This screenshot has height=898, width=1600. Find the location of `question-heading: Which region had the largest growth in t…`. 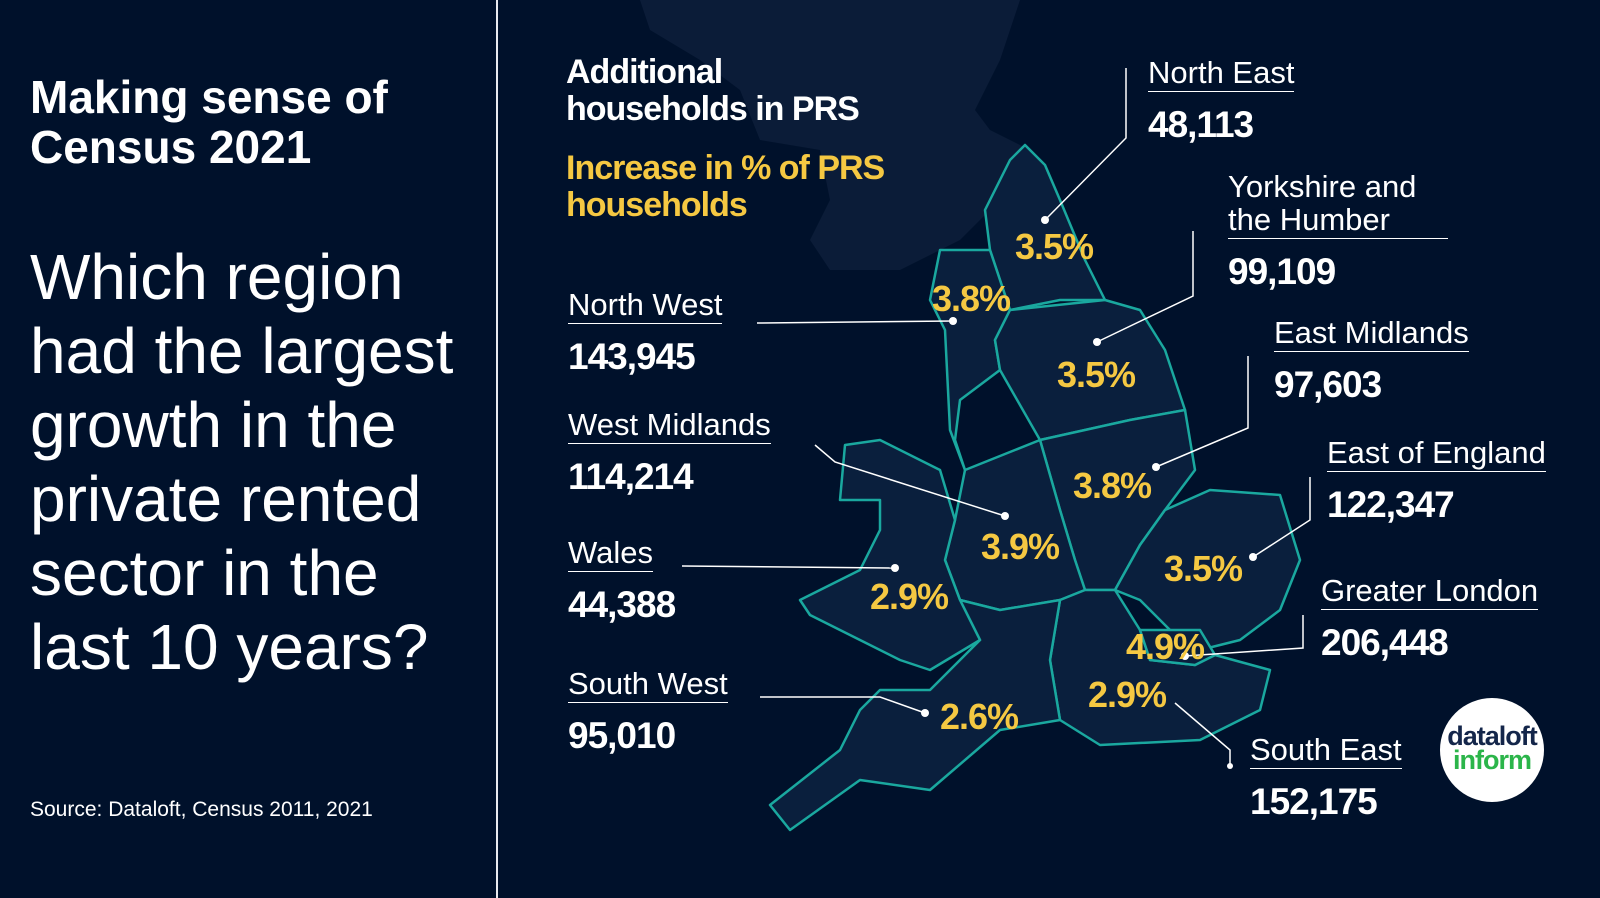

question-heading: Which region had the largest growth in t… is located at coordinates (242, 462).